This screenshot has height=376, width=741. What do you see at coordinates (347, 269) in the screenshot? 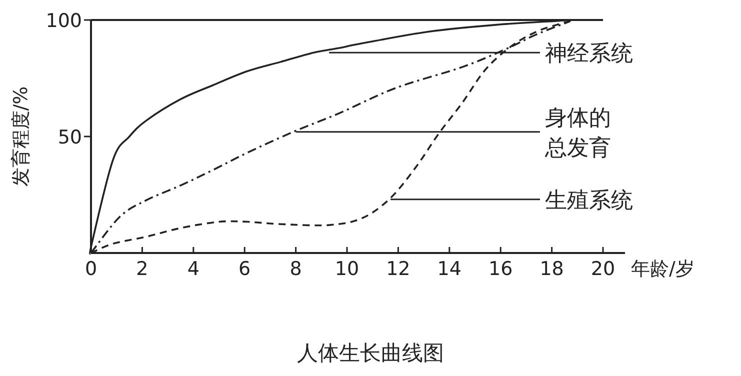
I see `x-tick-label: 10` at bounding box center [347, 269].